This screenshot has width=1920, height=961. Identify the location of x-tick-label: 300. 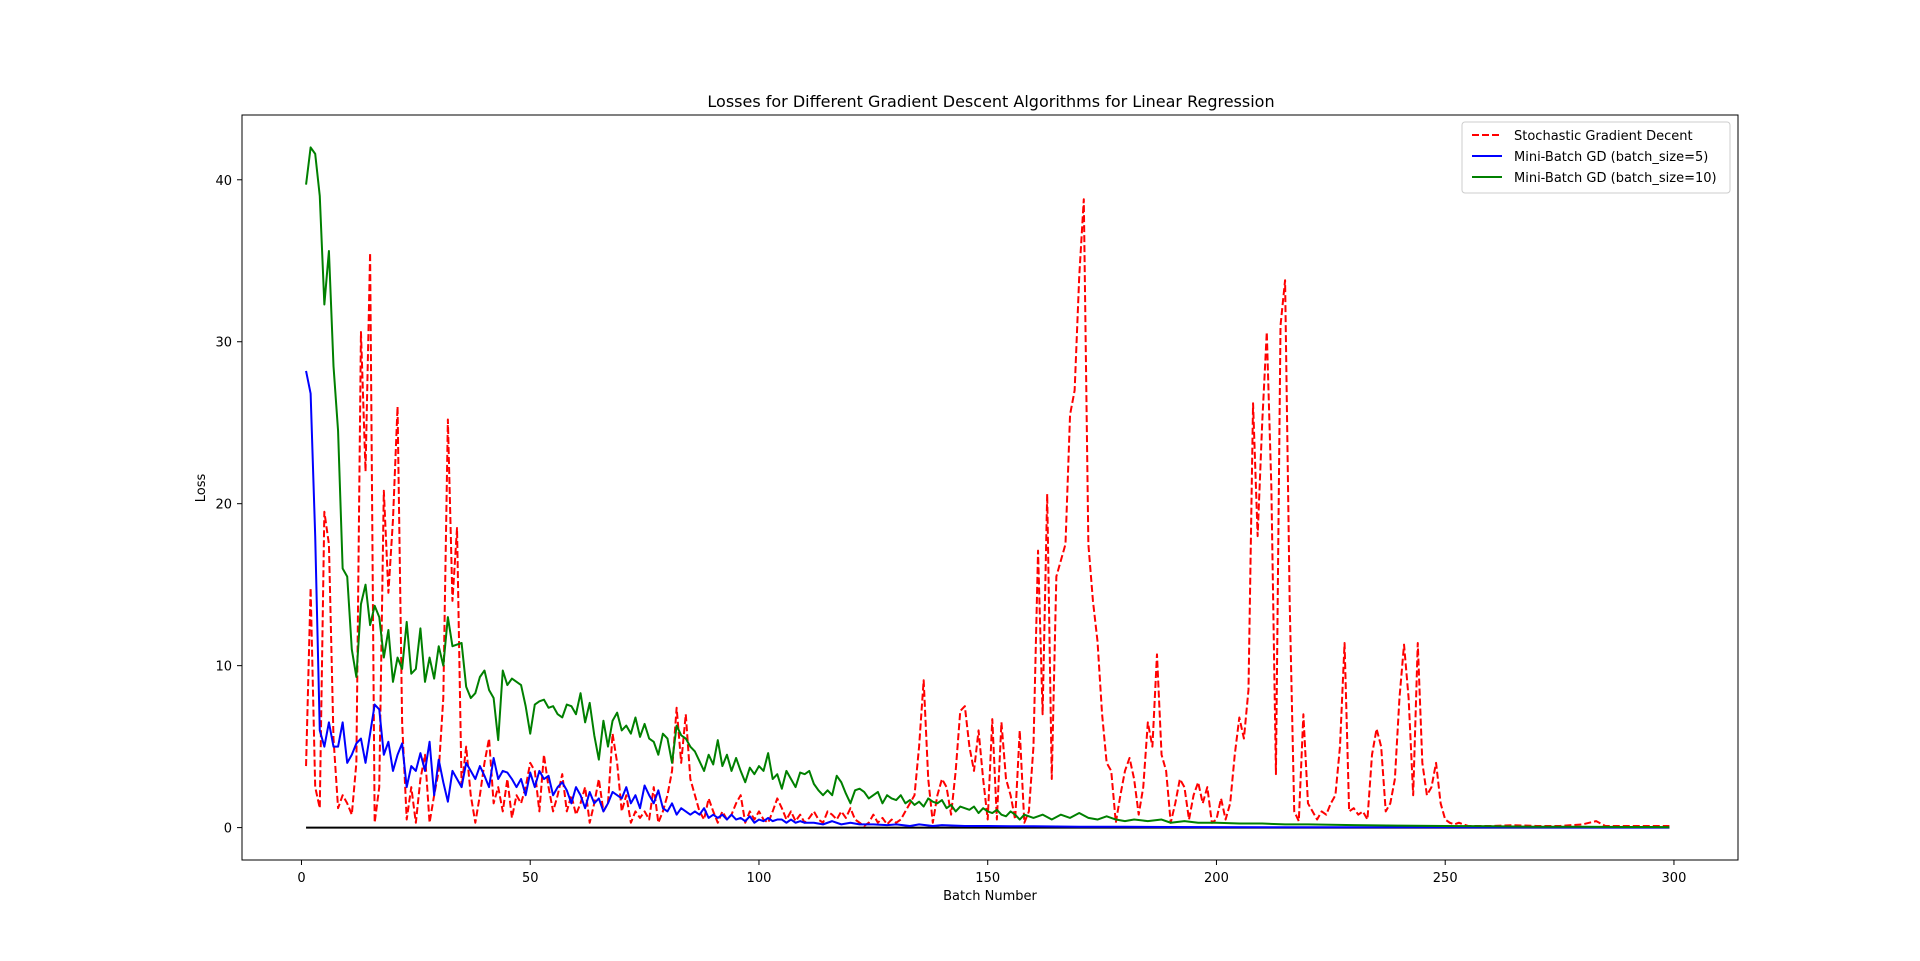
(1674, 878).